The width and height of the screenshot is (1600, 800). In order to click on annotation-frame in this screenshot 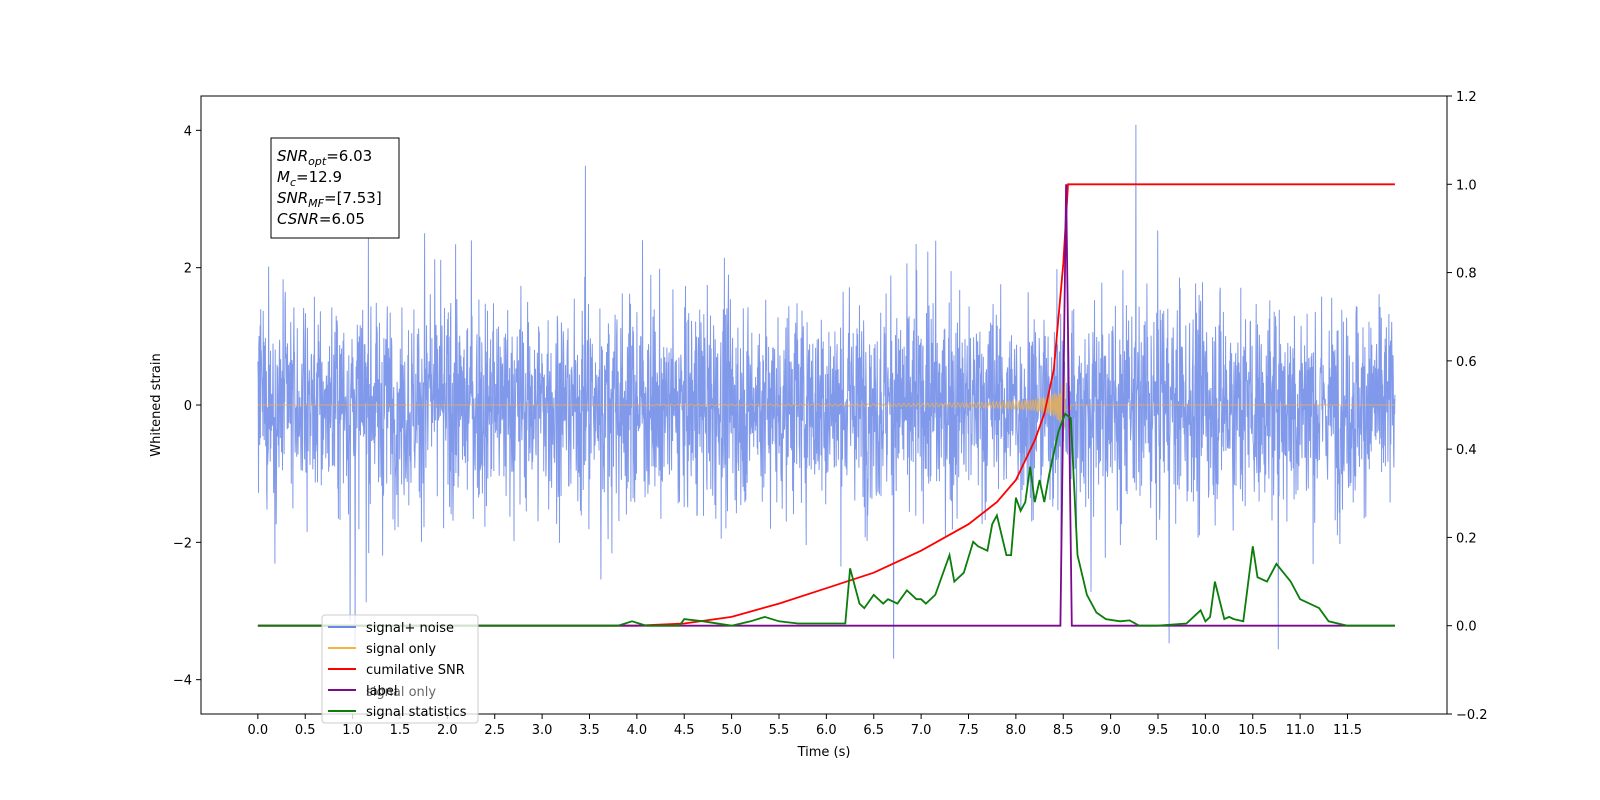, I will do `click(335, 188)`.